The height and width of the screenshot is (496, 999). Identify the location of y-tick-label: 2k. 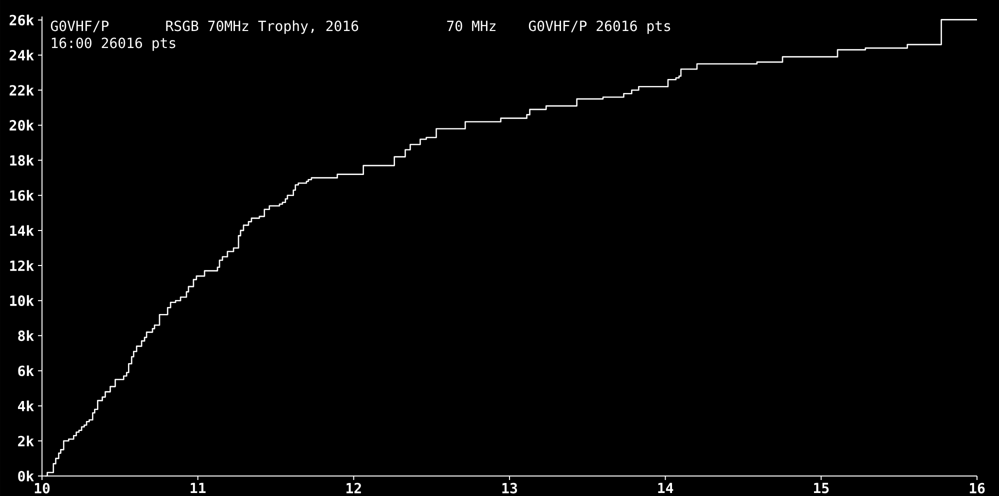
(26, 441).